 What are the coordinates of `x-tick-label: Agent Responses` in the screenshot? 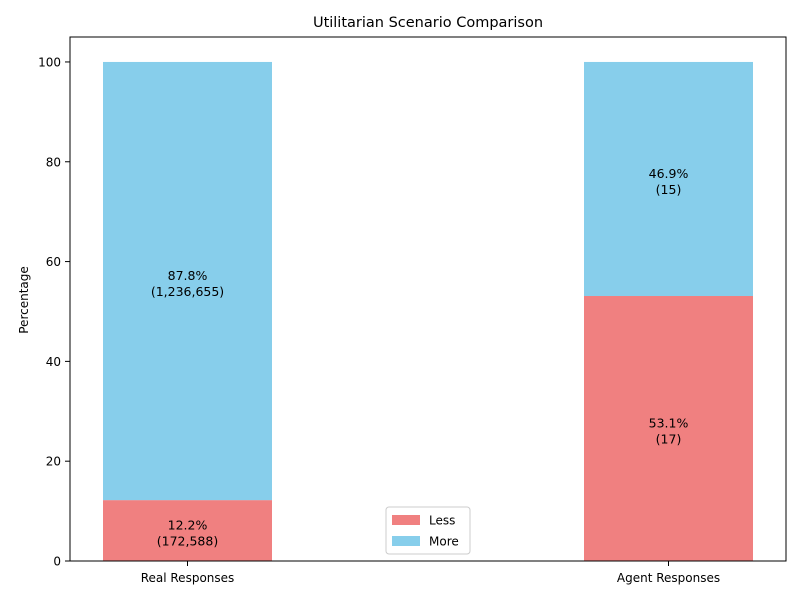 It's located at (668, 578).